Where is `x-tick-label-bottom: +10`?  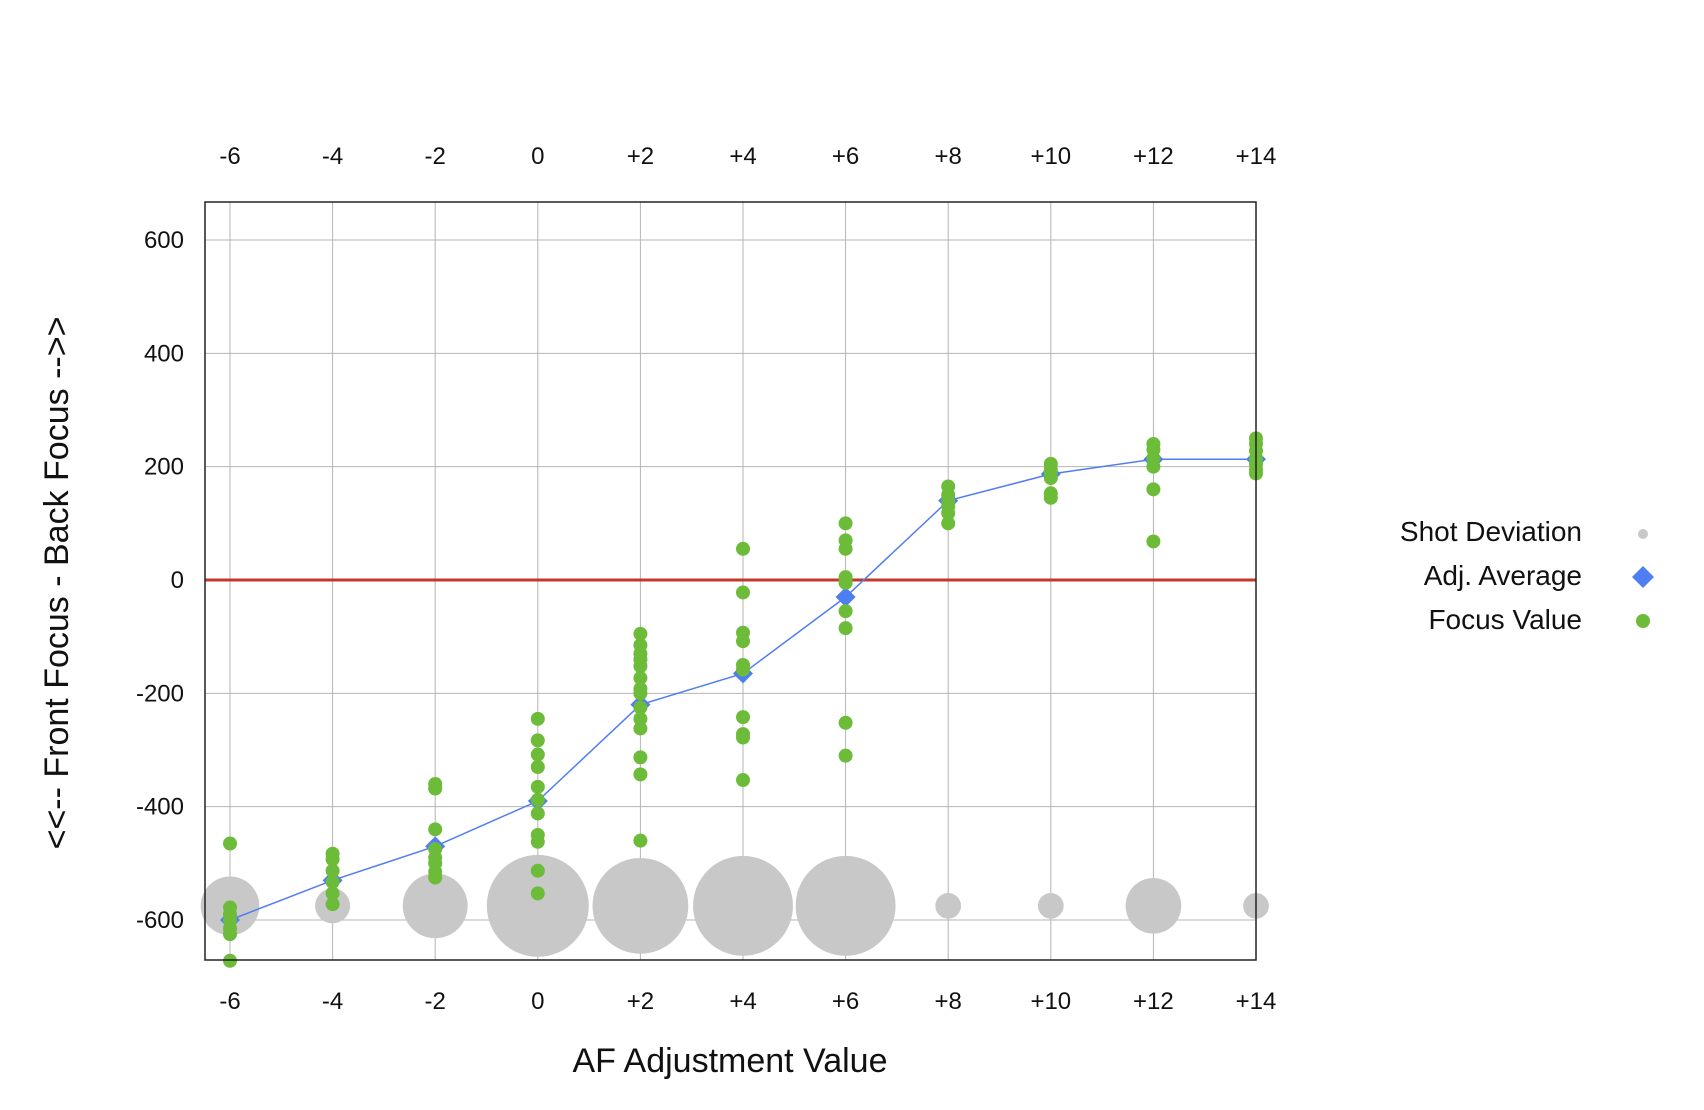
x-tick-label-bottom: +10 is located at coordinates (1050, 1001).